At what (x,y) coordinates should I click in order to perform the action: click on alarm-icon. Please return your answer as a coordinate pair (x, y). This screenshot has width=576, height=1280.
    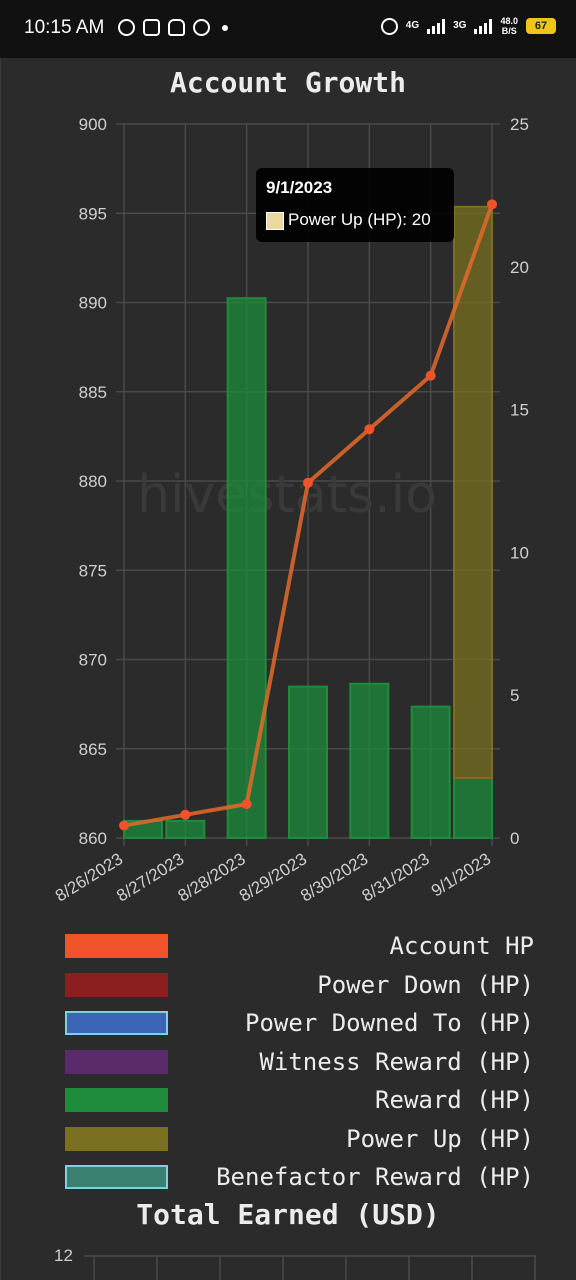
    Looking at the image, I should click on (389, 26).